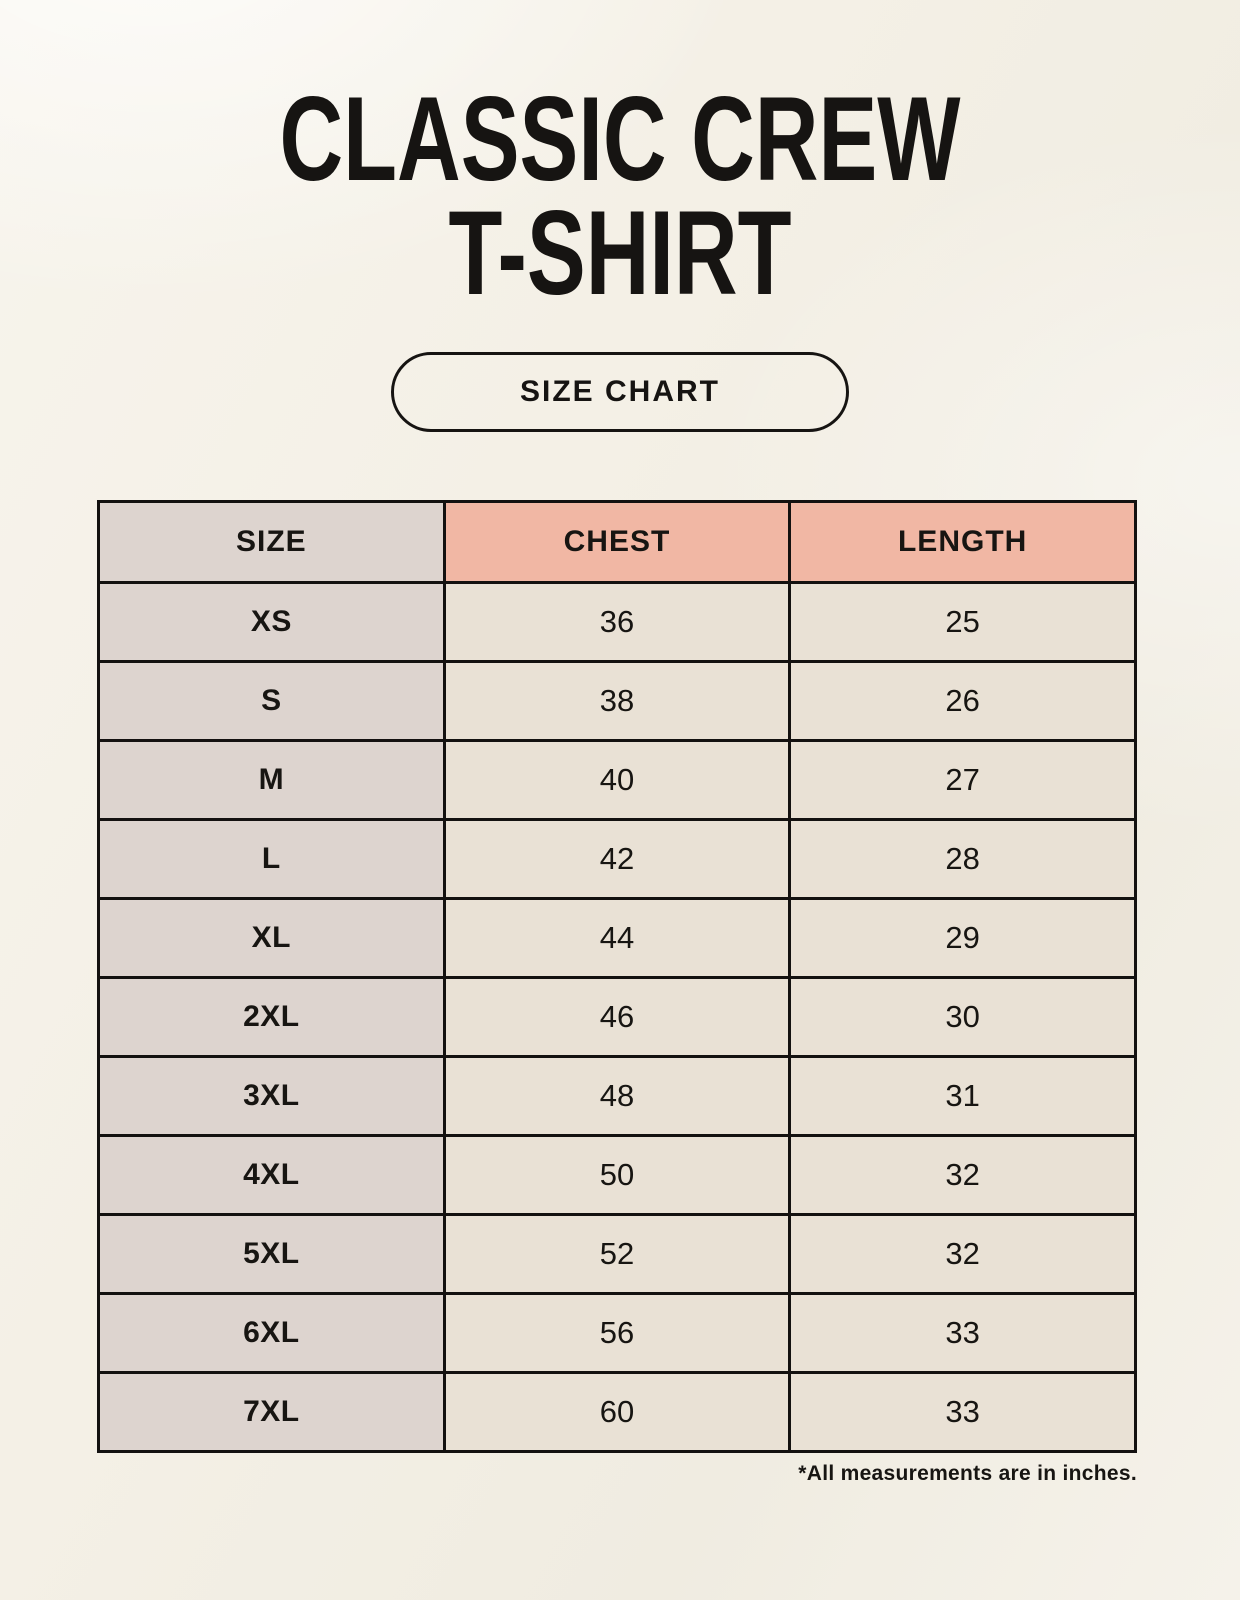 The height and width of the screenshot is (1600, 1240). Describe the element at coordinates (962, 859) in the screenshot. I see `length-cell: 28` at that location.